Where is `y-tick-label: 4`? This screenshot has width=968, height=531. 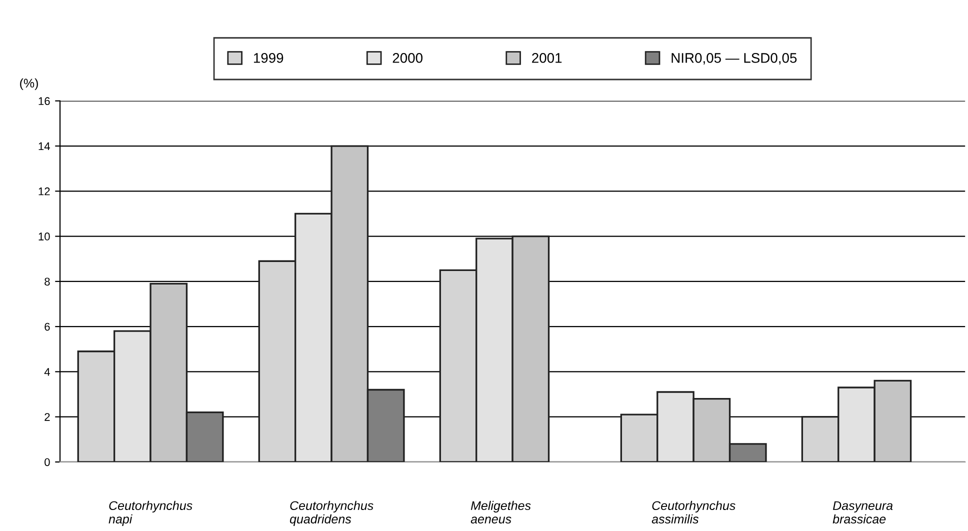
y-tick-label: 4 is located at coordinates (47, 372).